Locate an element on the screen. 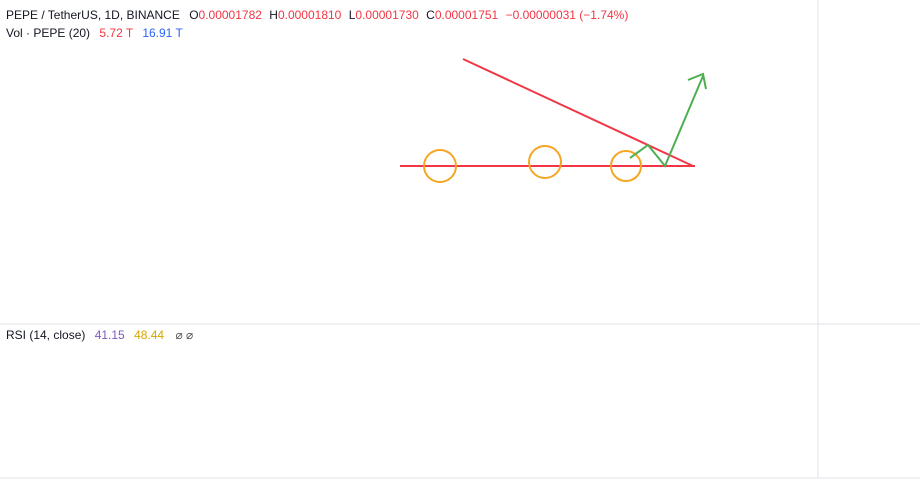 The image size is (920, 504). ohlc-label: L is located at coordinates (352, 15).